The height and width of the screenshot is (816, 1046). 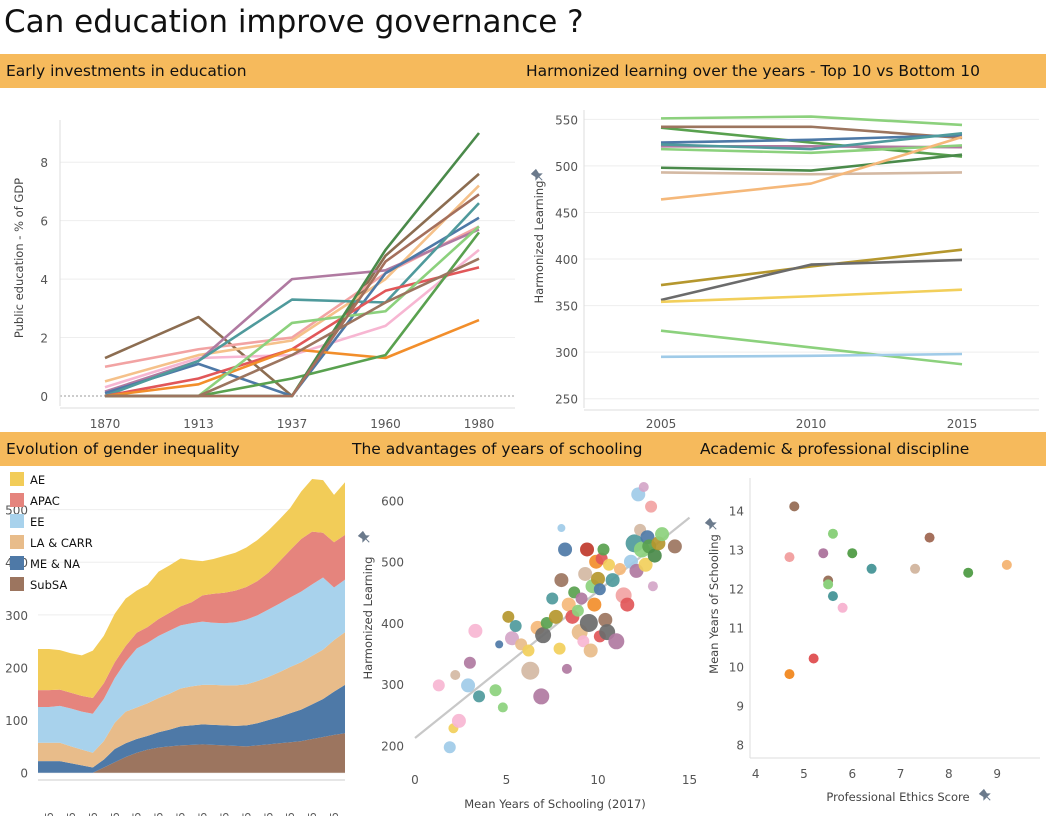 I want to click on legend-label: EE, so click(x=37, y=522).